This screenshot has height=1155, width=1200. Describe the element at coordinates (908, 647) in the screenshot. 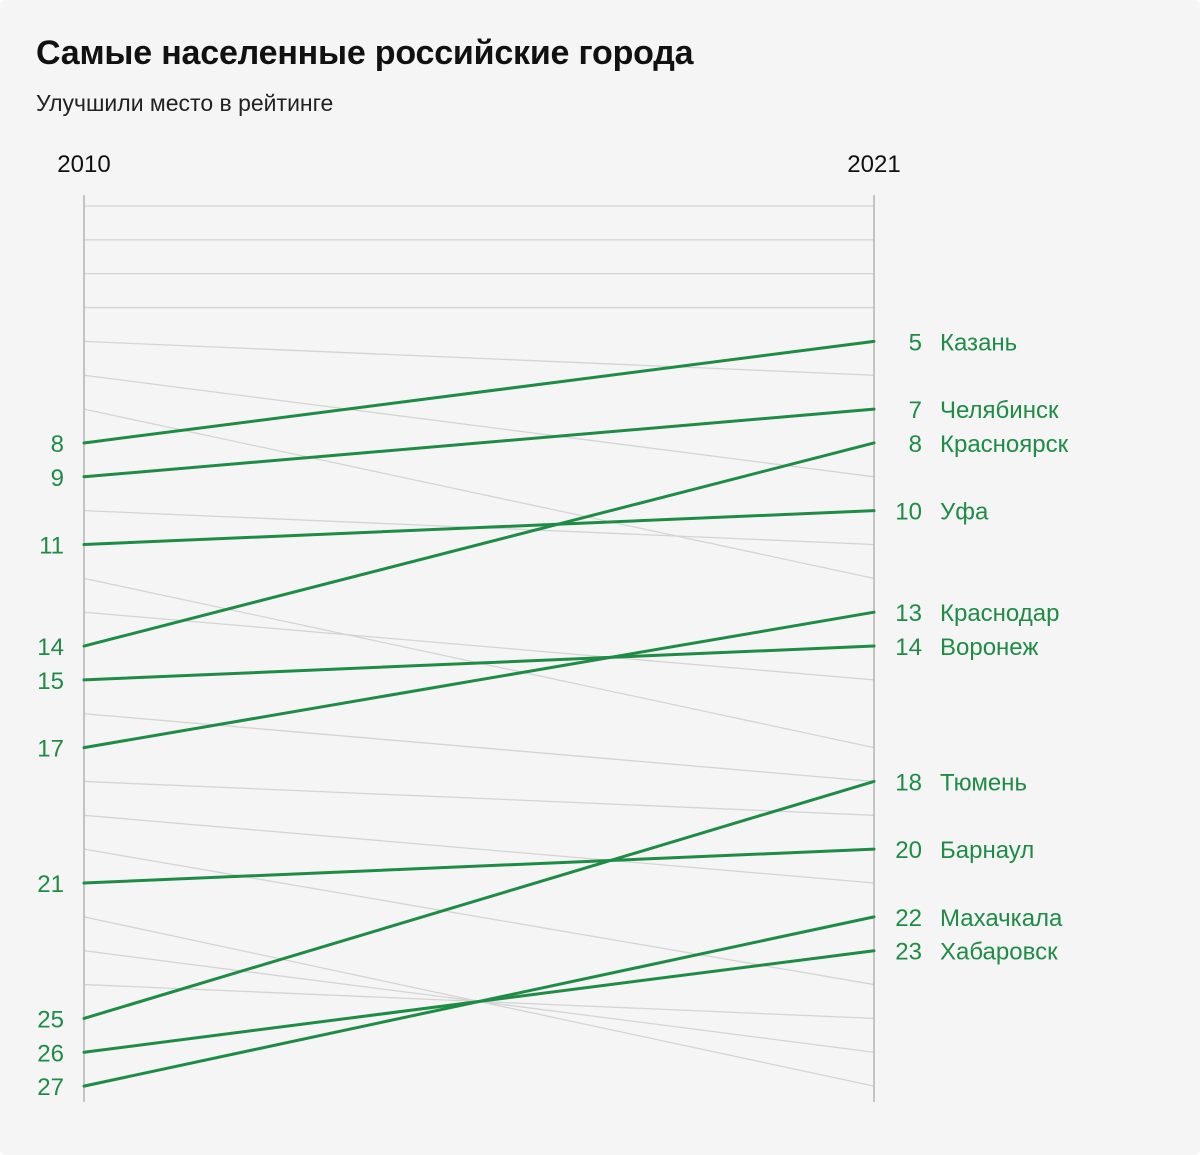

I see `rank-2021-label: 14` at that location.